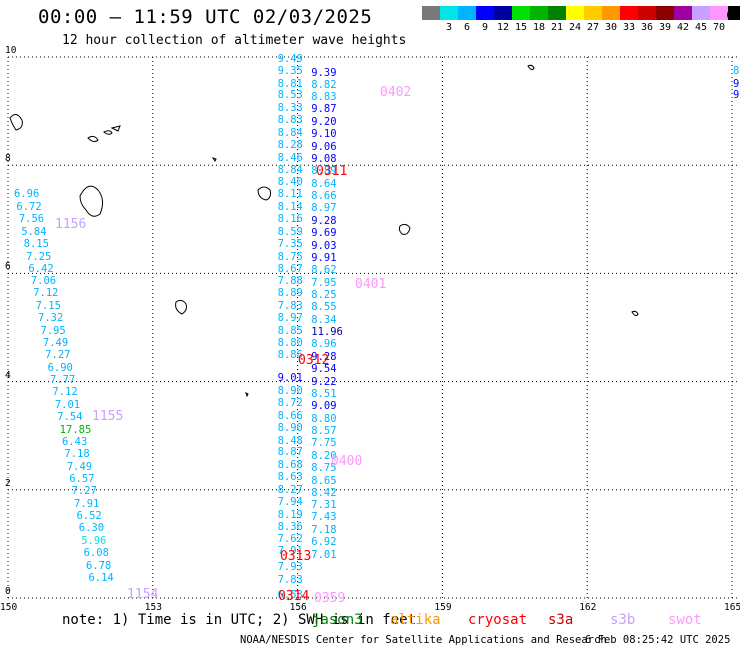 The width and height of the screenshot is (740, 650). What do you see at coordinates (290, 206) in the screenshot?
I see `wave-height-value: 8.14` at bounding box center [290, 206].